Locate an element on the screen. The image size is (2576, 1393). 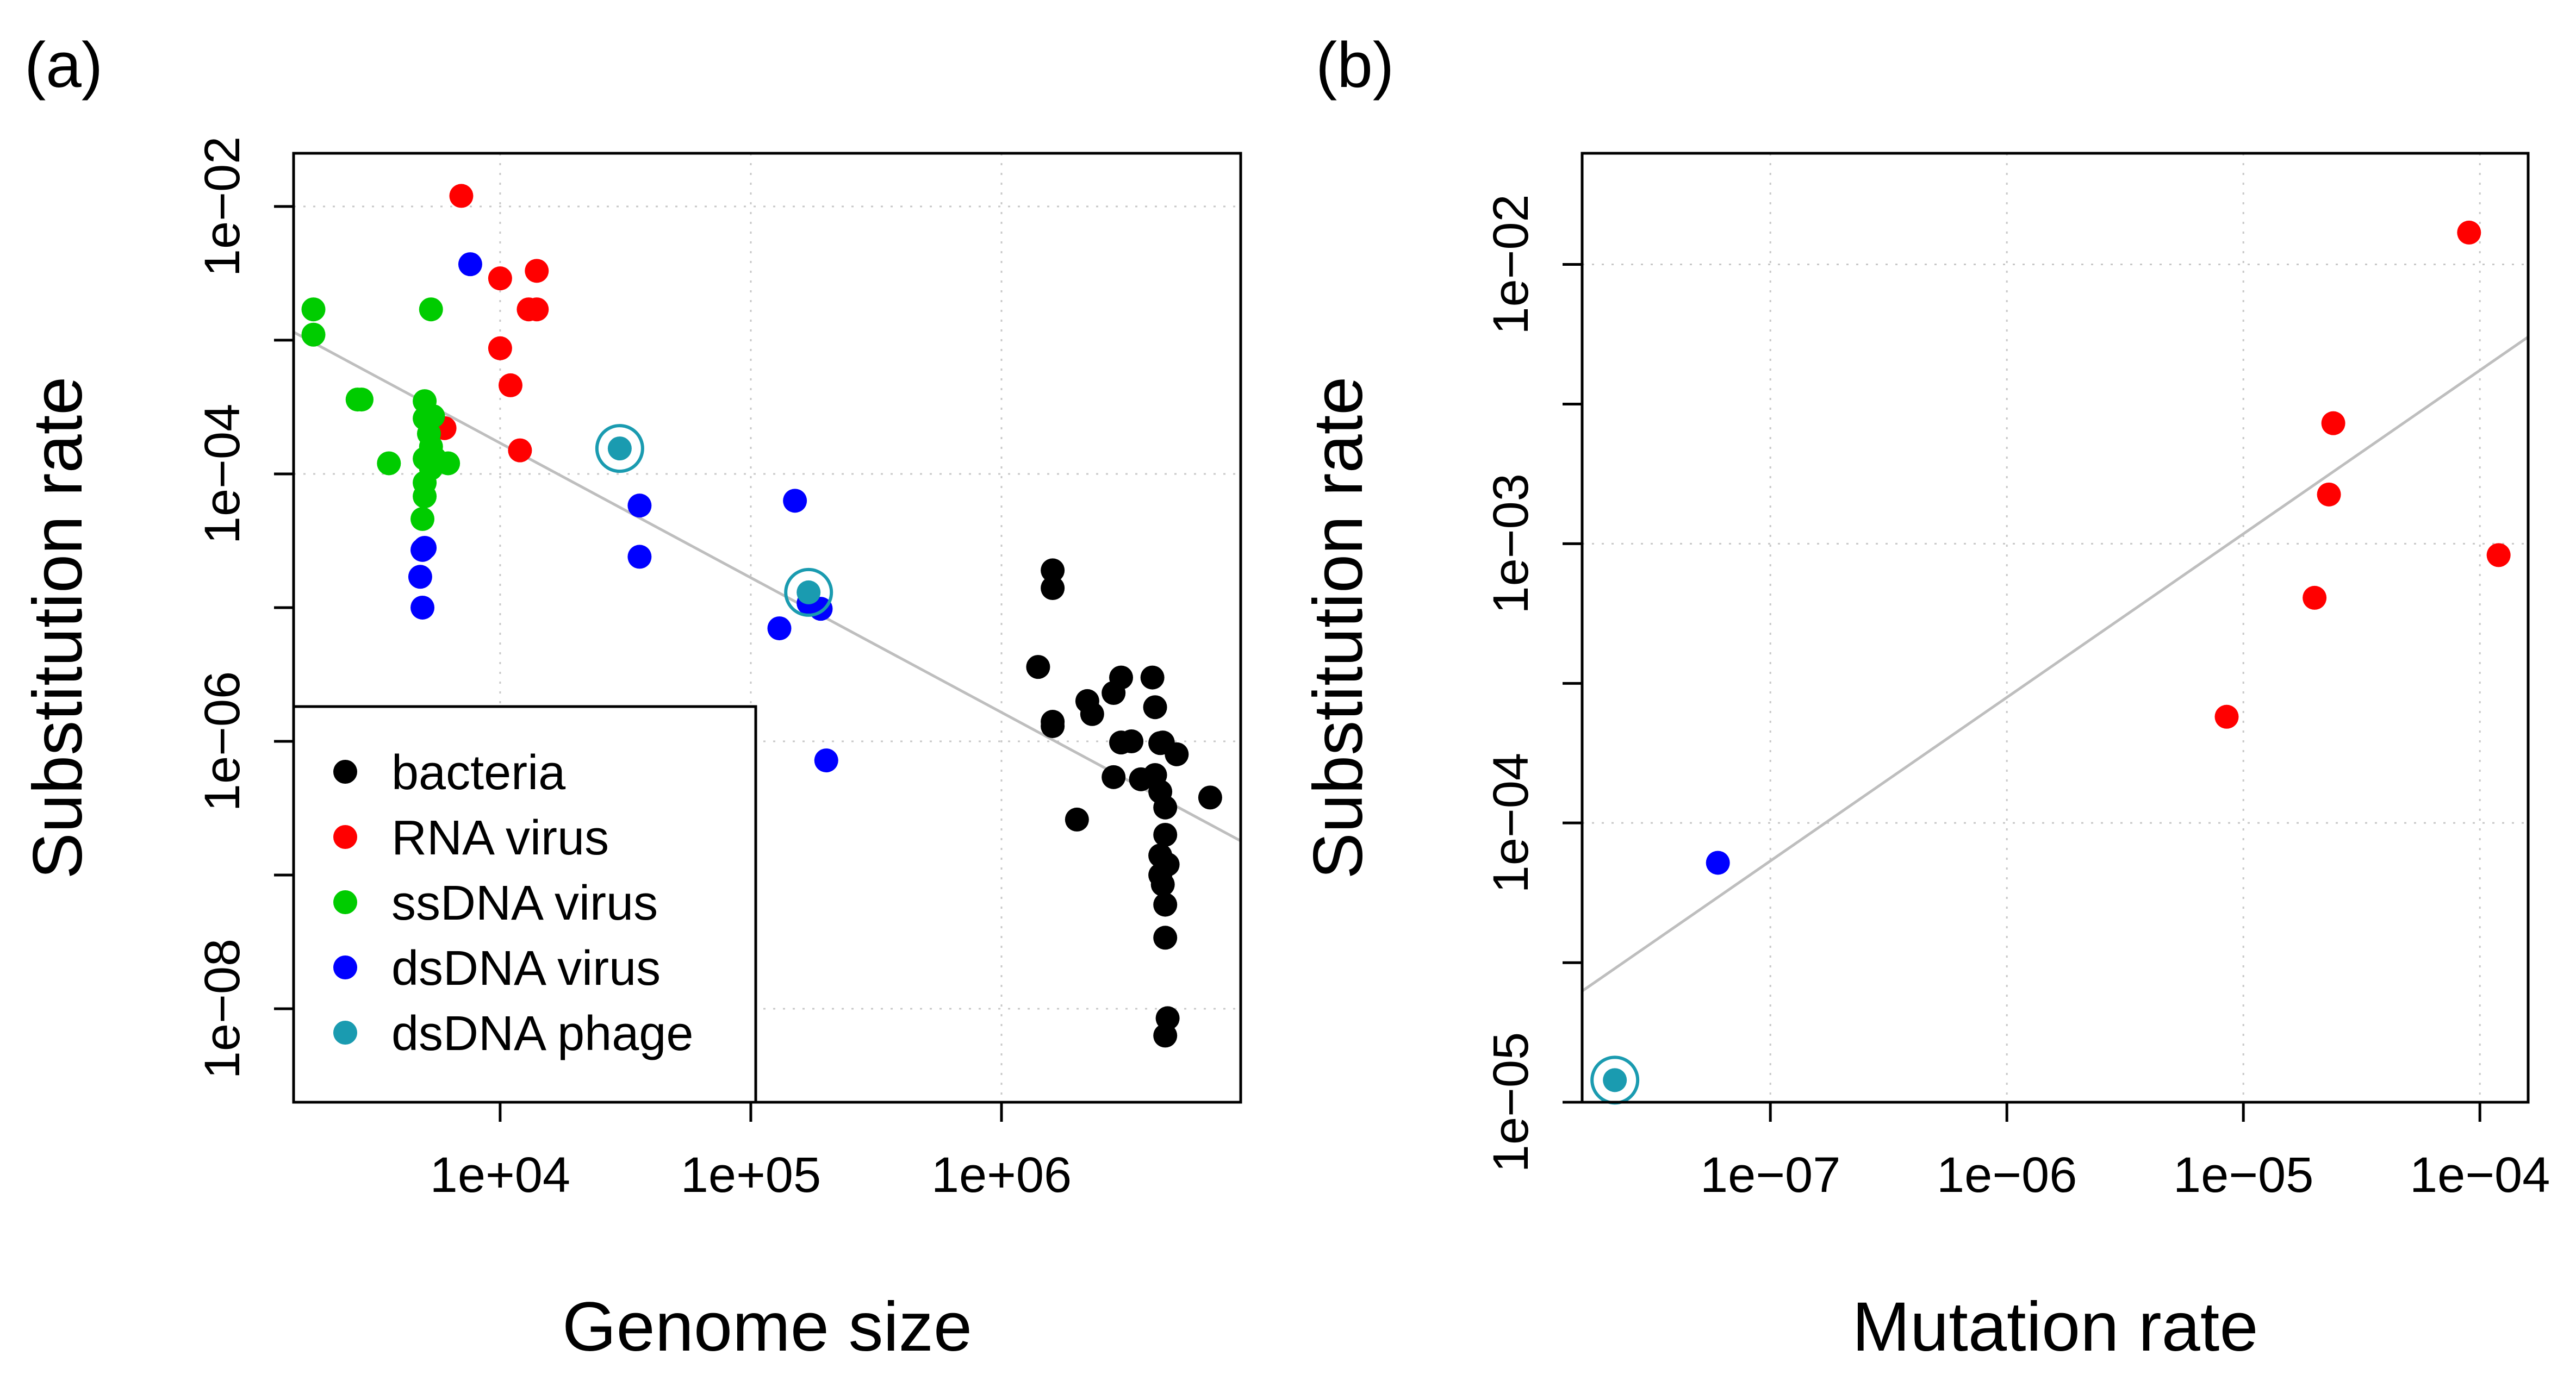
panel-label: (a) is located at coordinates (63, 65).